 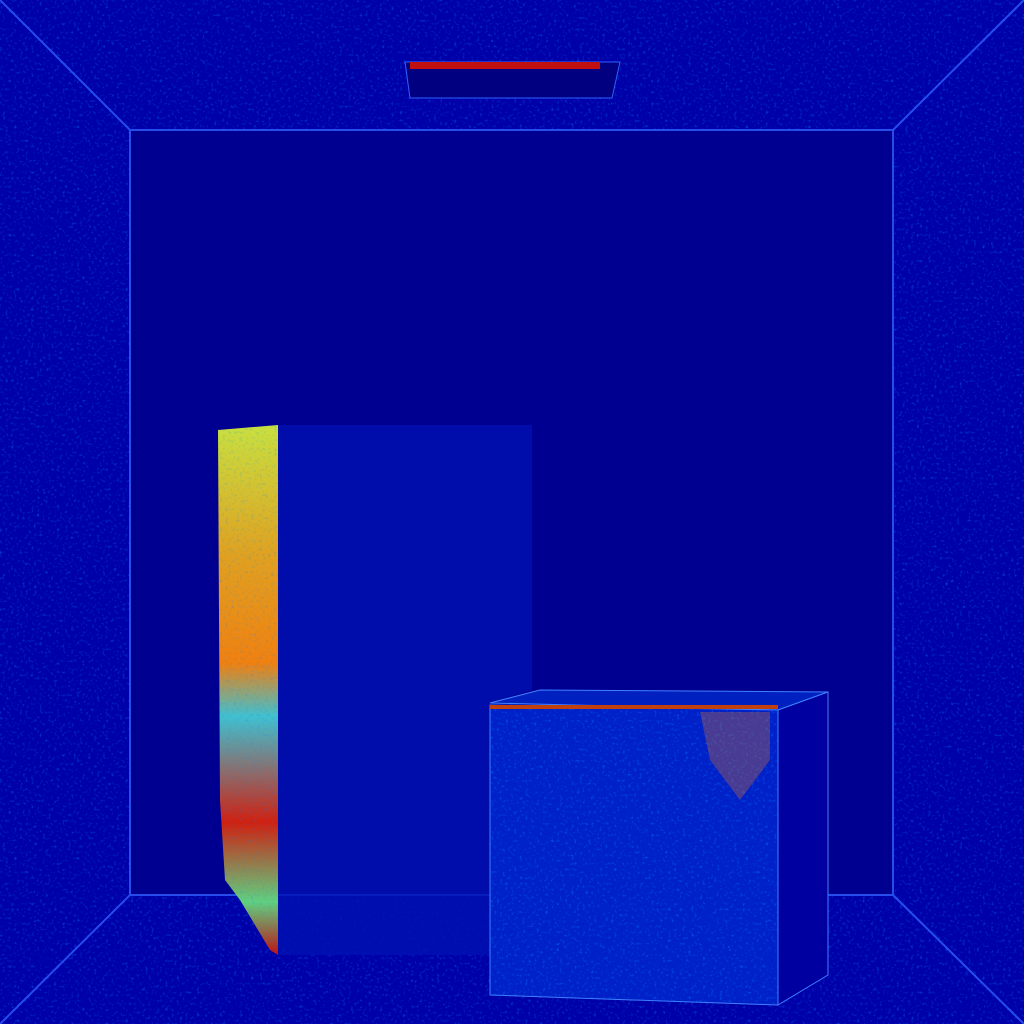 I want to click on short-box-hotspot, so click(x=735, y=756).